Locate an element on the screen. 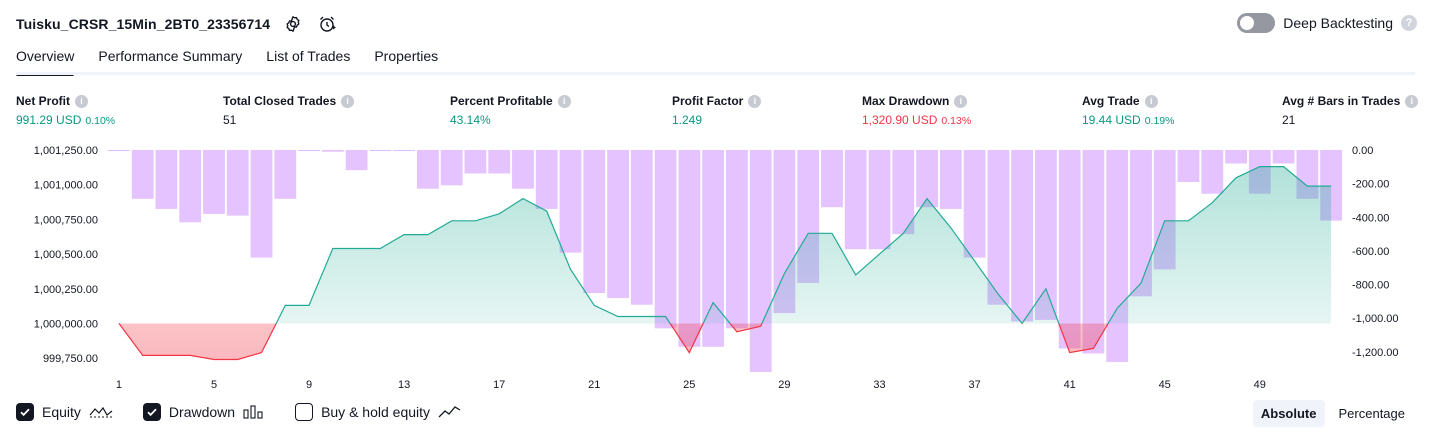  deep-backtesting-label: Deep Backtesting is located at coordinates (1338, 23).